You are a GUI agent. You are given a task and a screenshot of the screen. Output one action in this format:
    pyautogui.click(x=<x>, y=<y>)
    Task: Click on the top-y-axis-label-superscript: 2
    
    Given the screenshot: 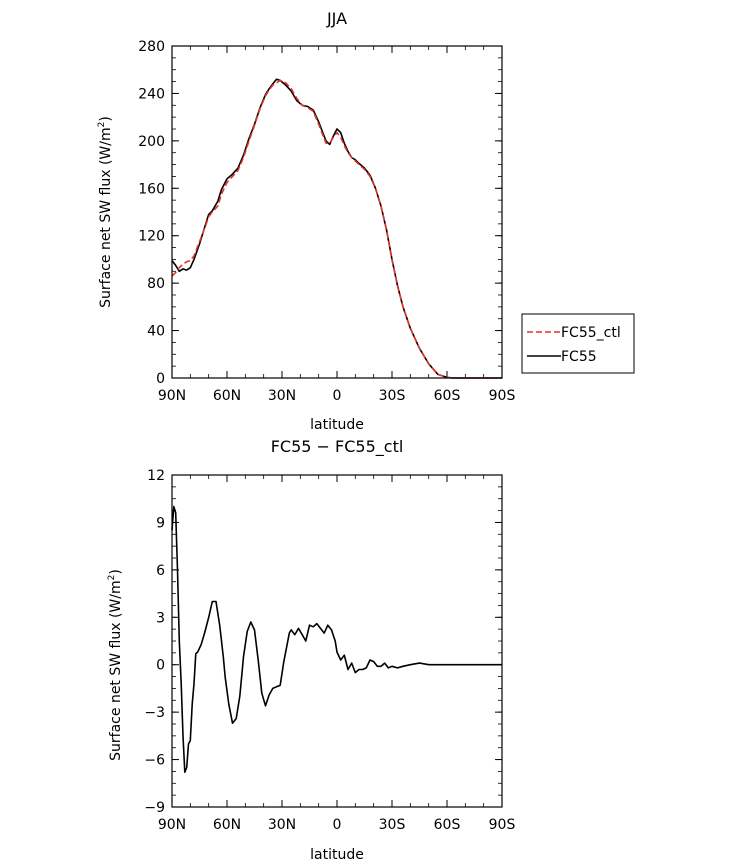 What is the action you would take?
    pyautogui.click(x=102, y=125)
    